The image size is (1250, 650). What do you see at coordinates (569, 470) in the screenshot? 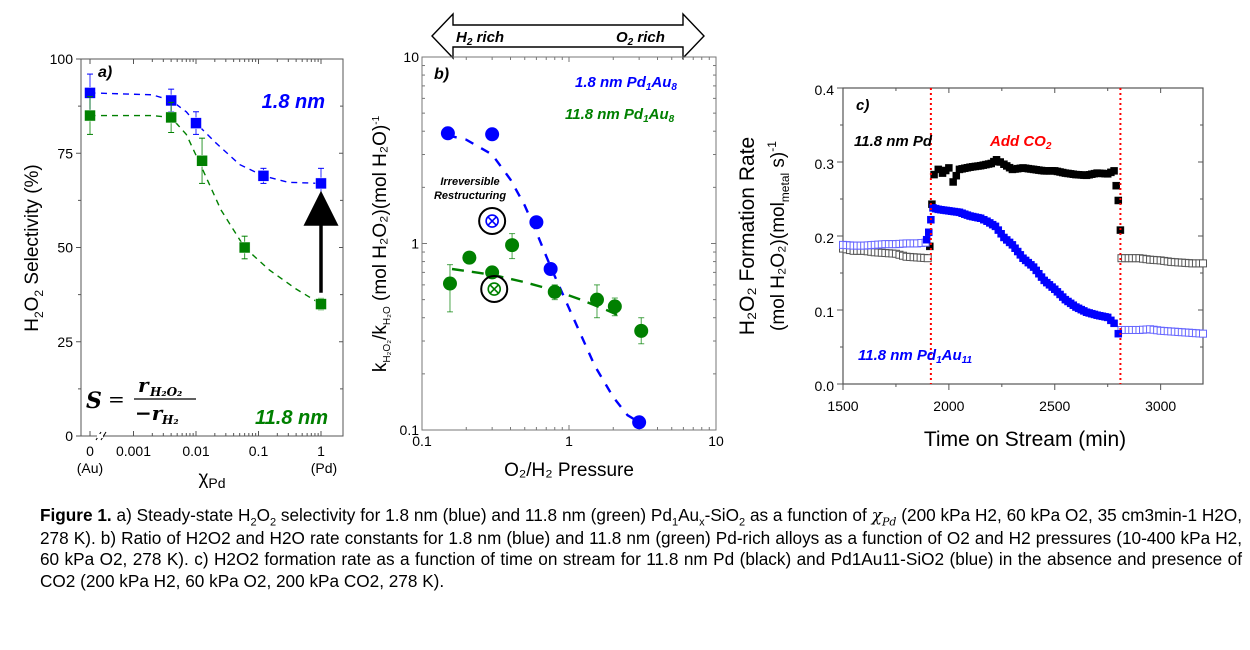
I see `panel-b-x-axis-label: O₂/H₂ Pressure` at bounding box center [569, 470].